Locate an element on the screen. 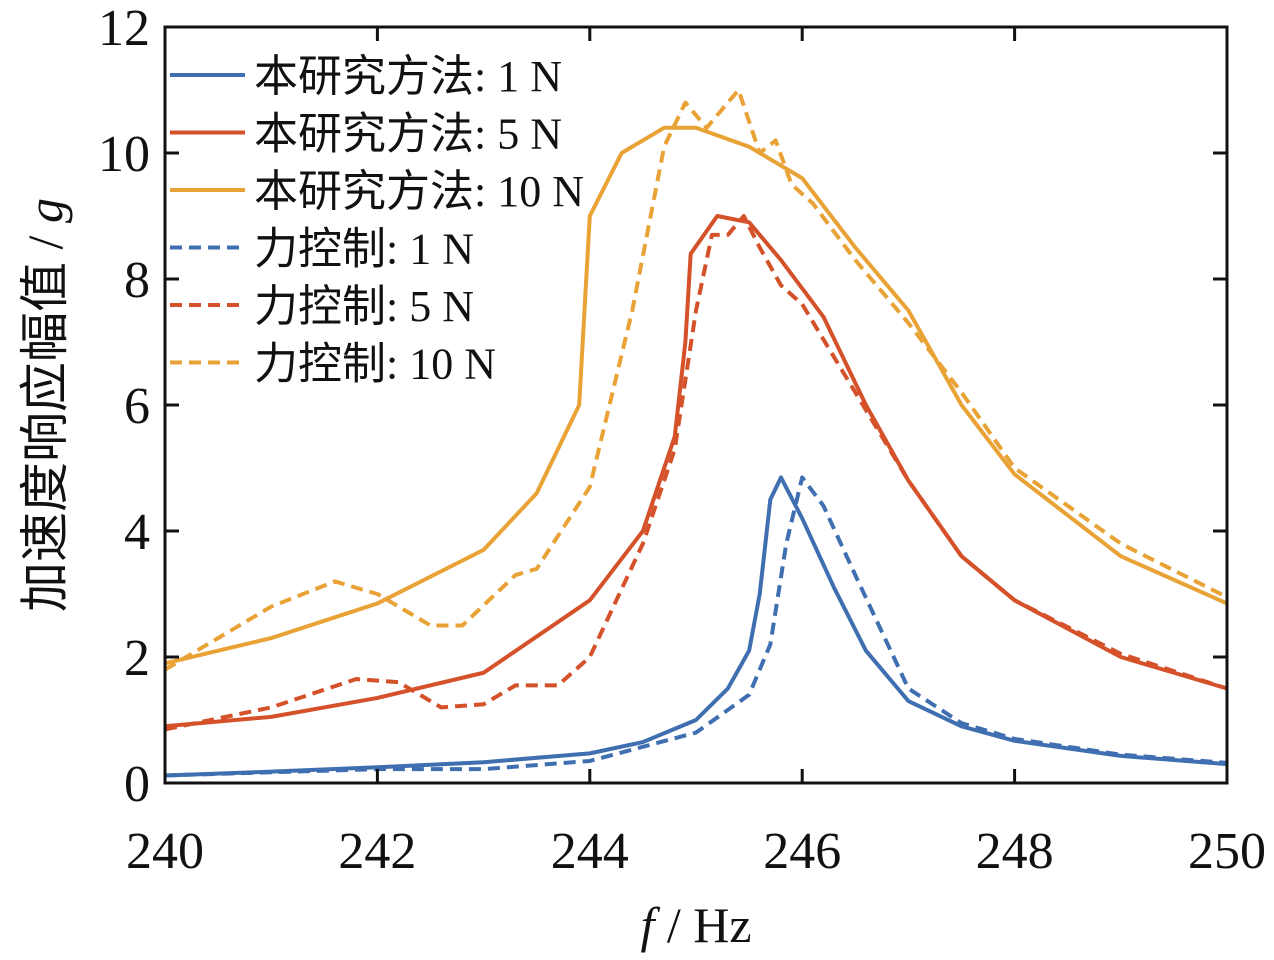  y-tick-label-1: 2 is located at coordinates (137, 658).